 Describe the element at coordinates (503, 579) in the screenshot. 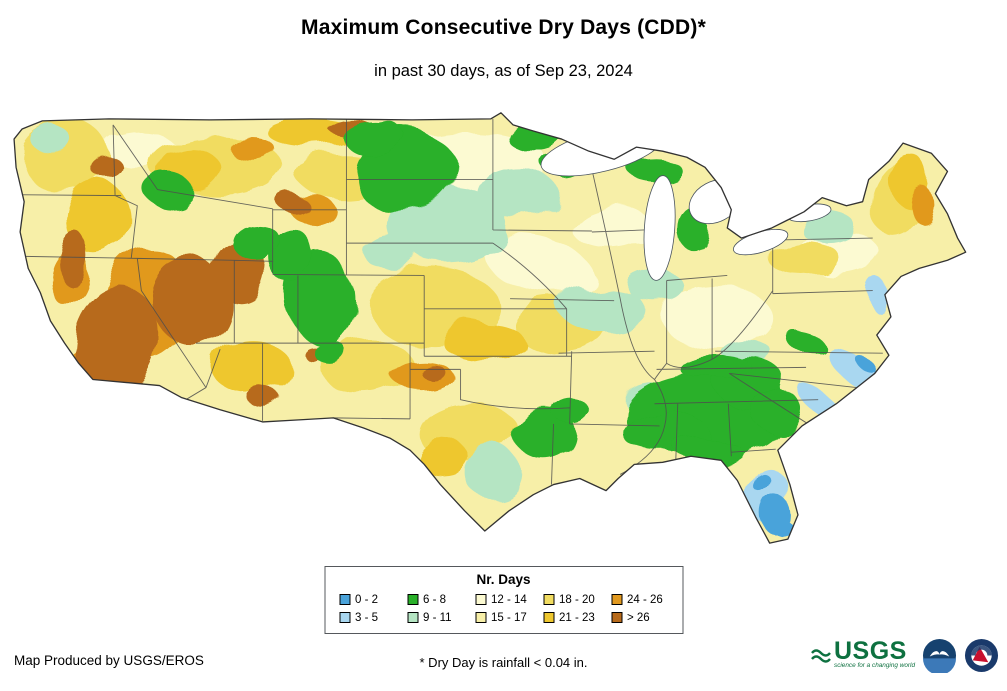

I see `legend-title: Nr. Days` at that location.